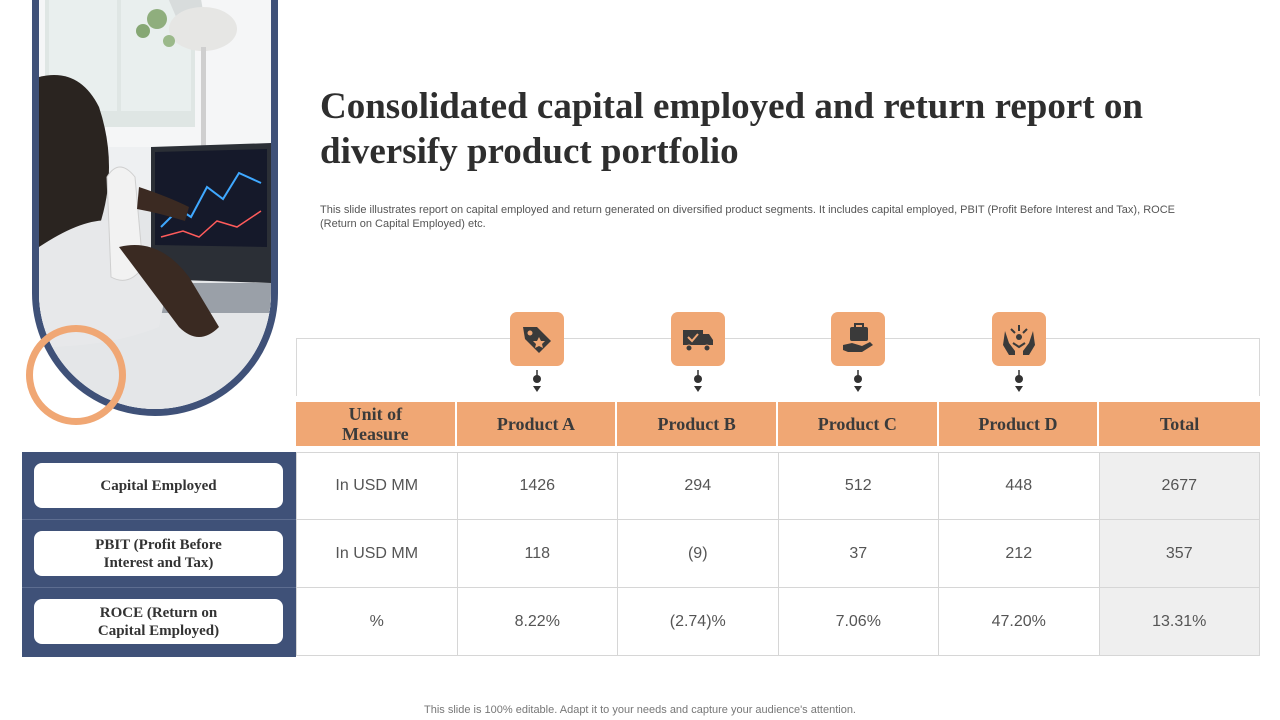  Describe the element at coordinates (1019, 424) in the screenshot. I see `header-product-d: Product D` at that location.